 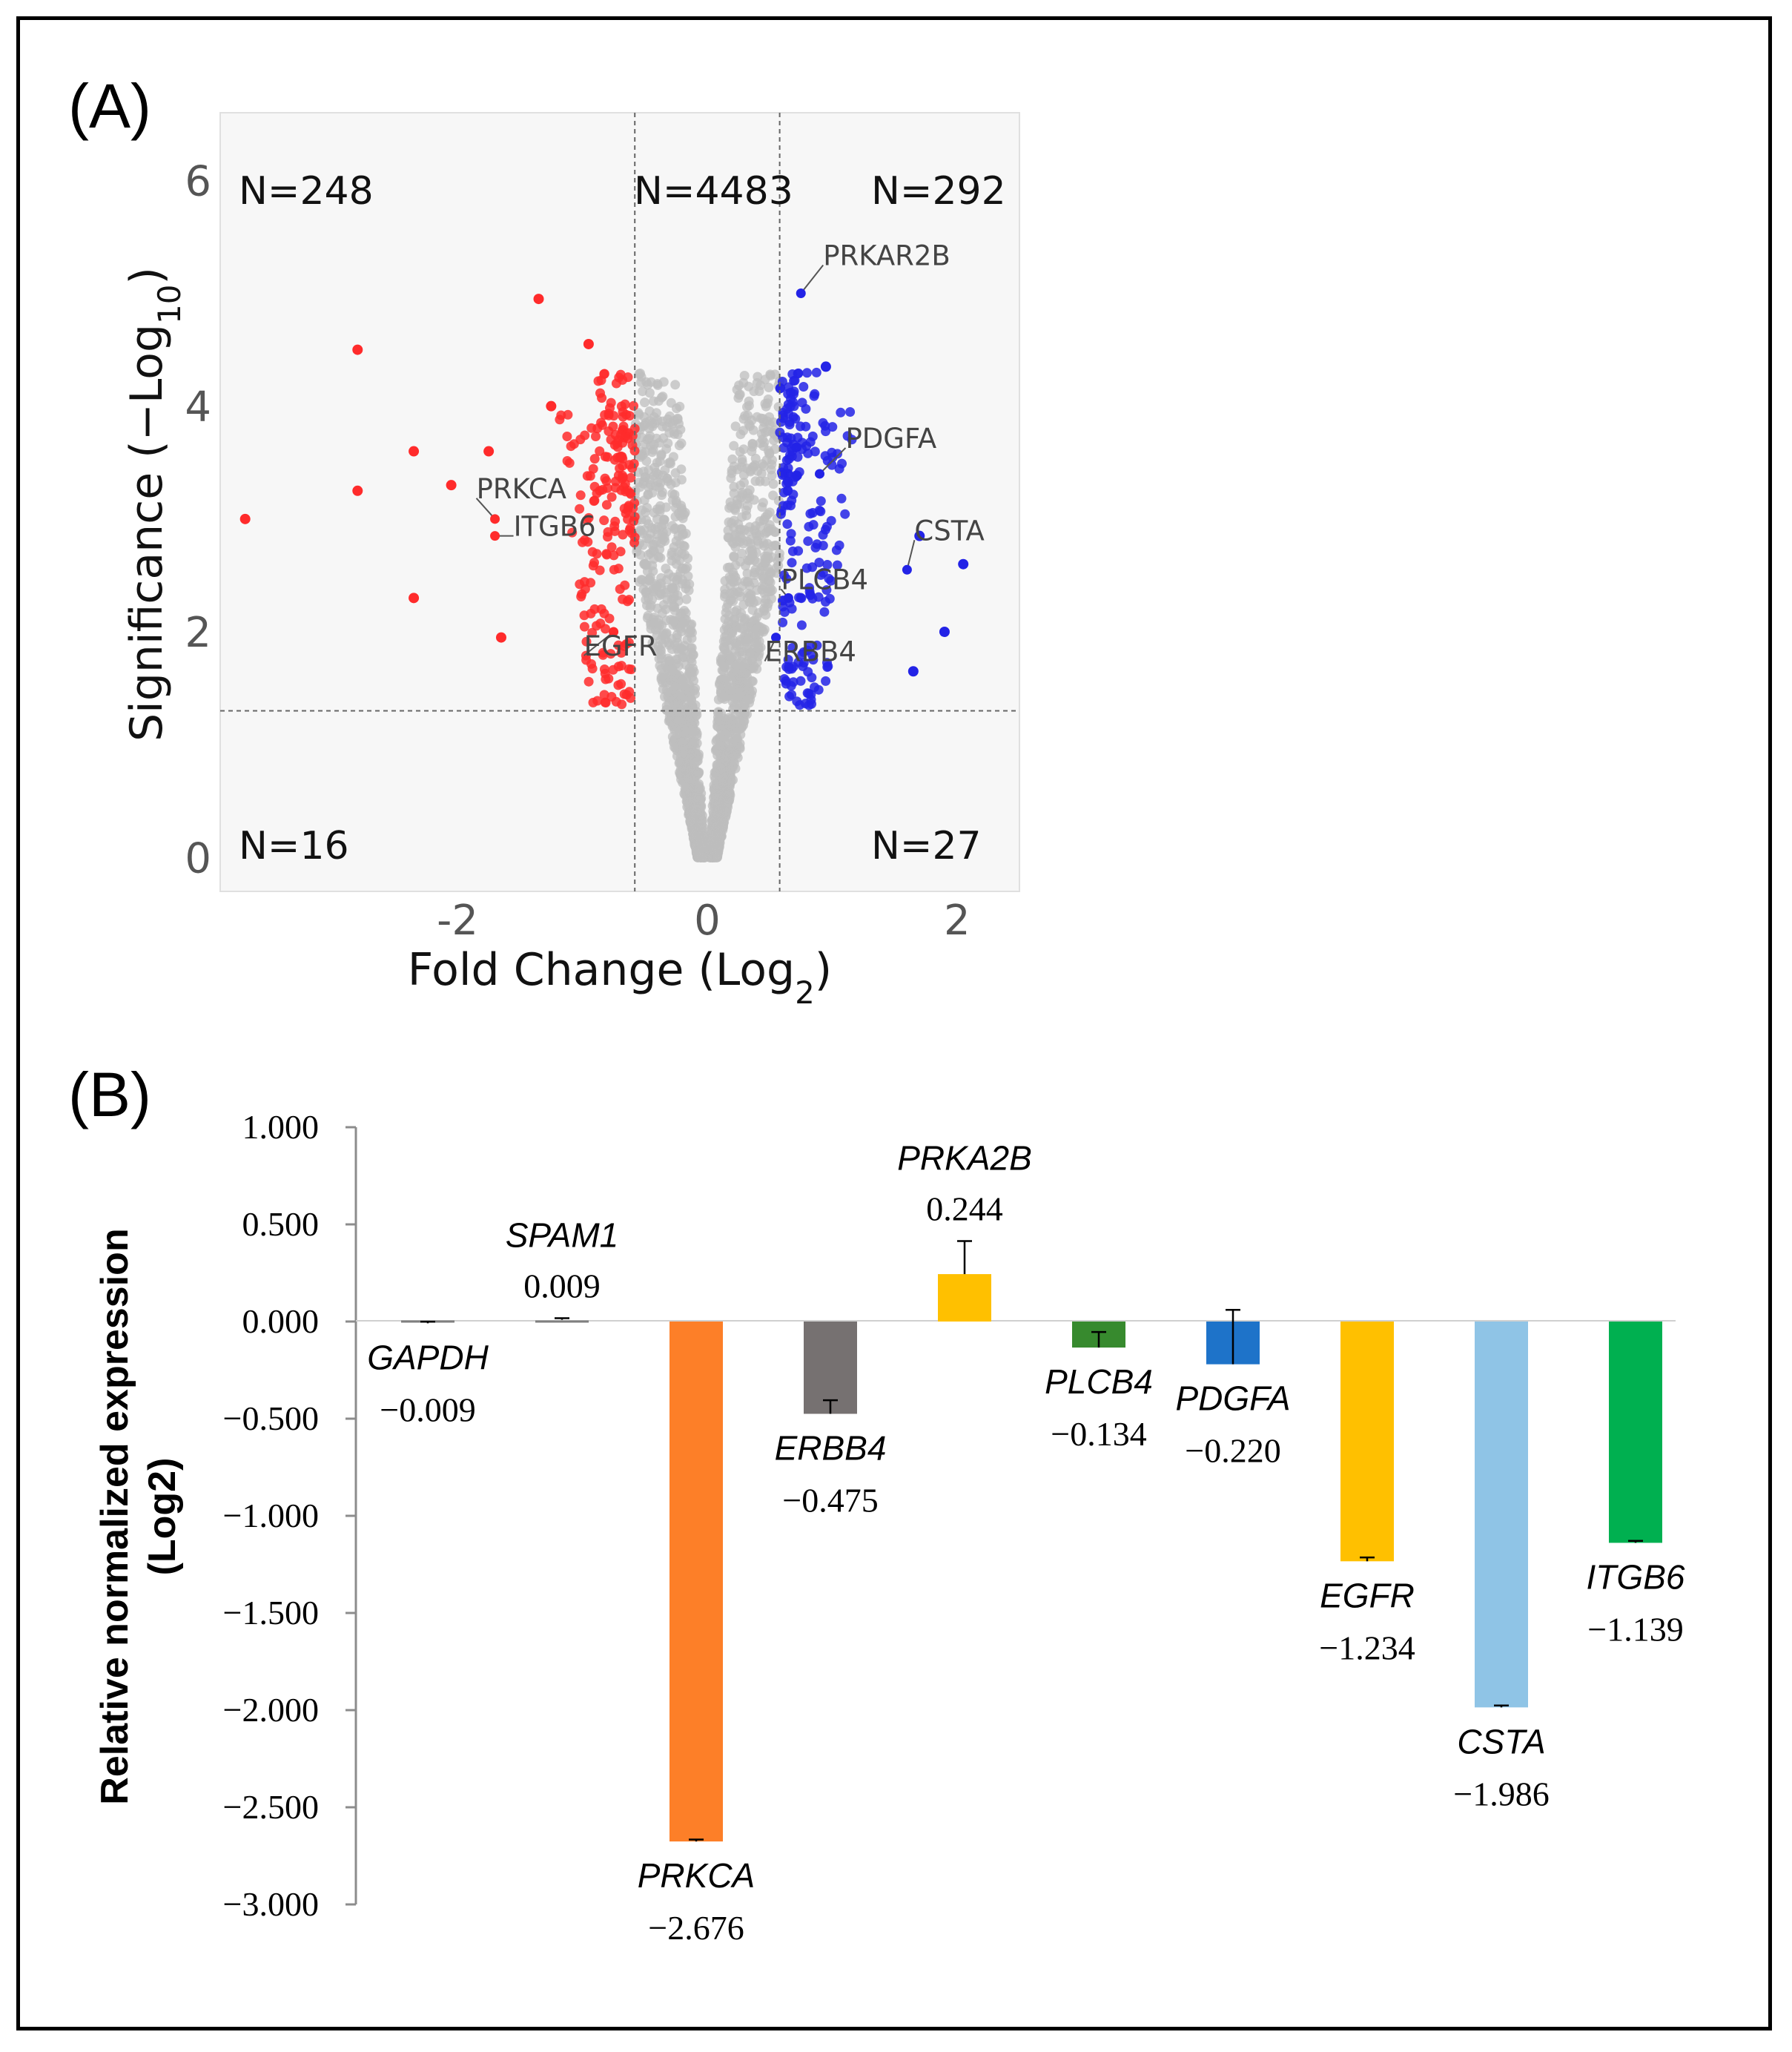 What do you see at coordinates (555, 527) in the screenshot?
I see `gene-label: ITGB6` at bounding box center [555, 527].